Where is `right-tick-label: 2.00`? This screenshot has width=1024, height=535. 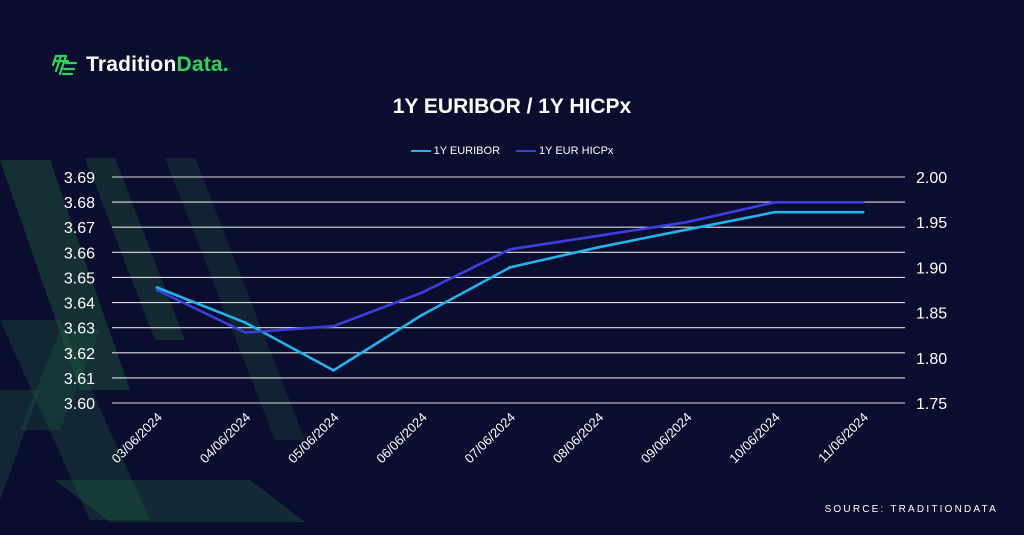 right-tick-label: 2.00 is located at coordinates (931, 178).